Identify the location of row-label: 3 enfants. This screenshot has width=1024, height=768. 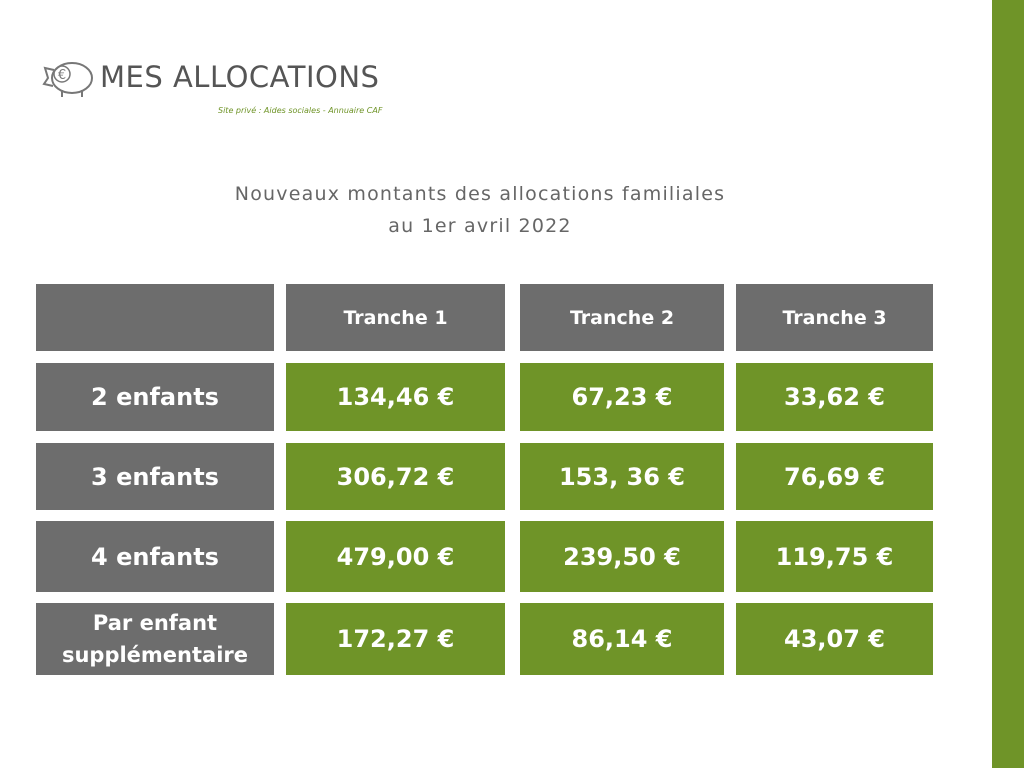
(155, 476).